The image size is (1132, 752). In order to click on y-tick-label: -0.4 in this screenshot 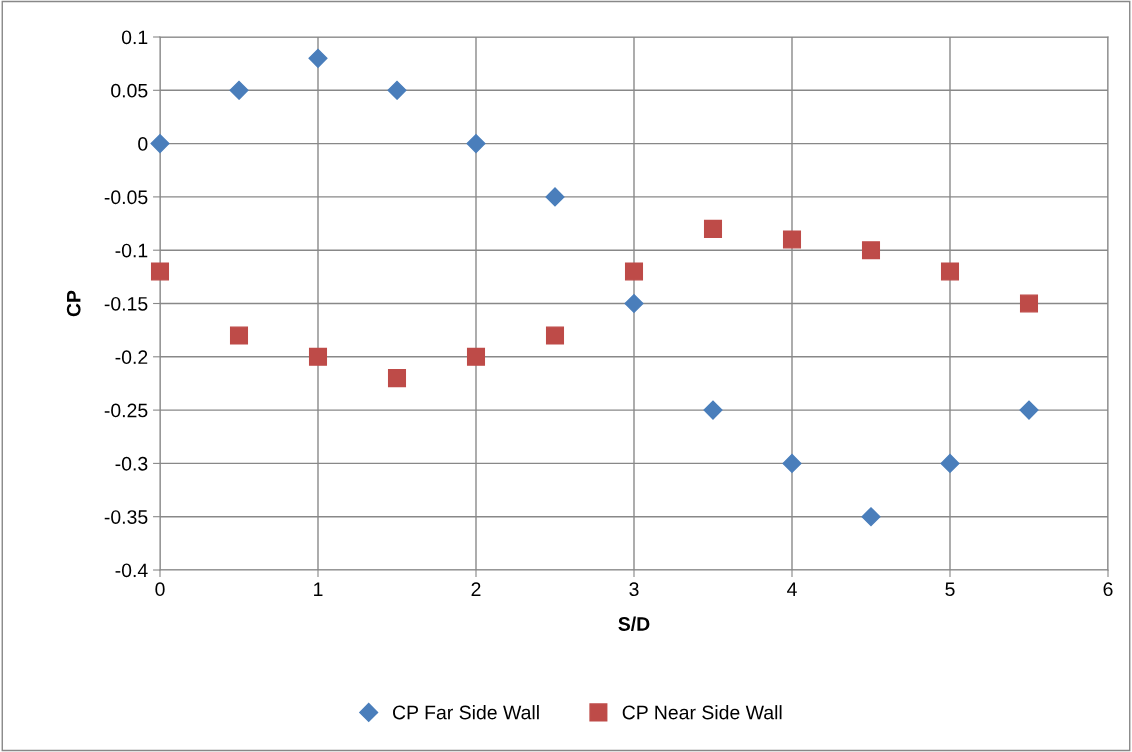, I will do `click(131, 570)`.